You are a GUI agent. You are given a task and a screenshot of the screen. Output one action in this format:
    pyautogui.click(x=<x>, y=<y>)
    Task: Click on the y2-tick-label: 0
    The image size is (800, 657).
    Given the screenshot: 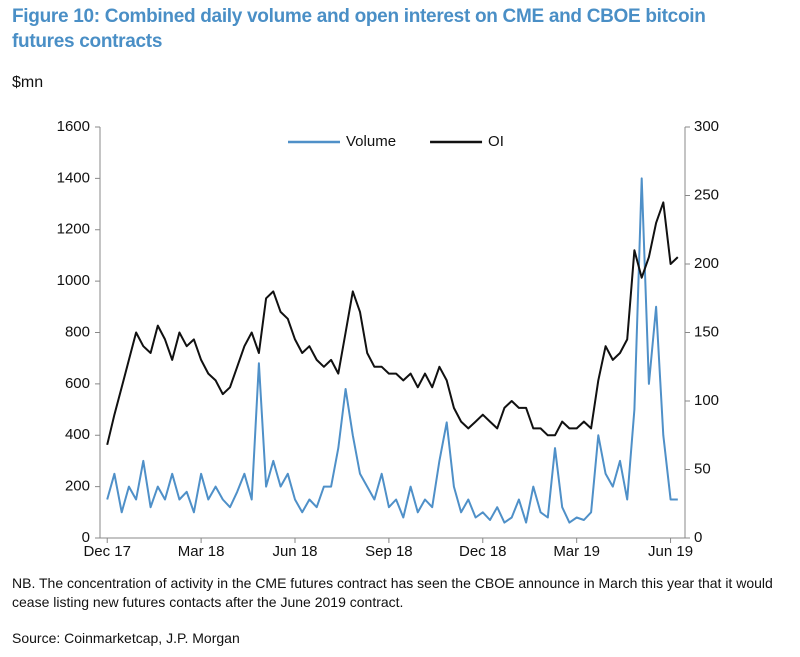 What is the action you would take?
    pyautogui.click(x=698, y=537)
    